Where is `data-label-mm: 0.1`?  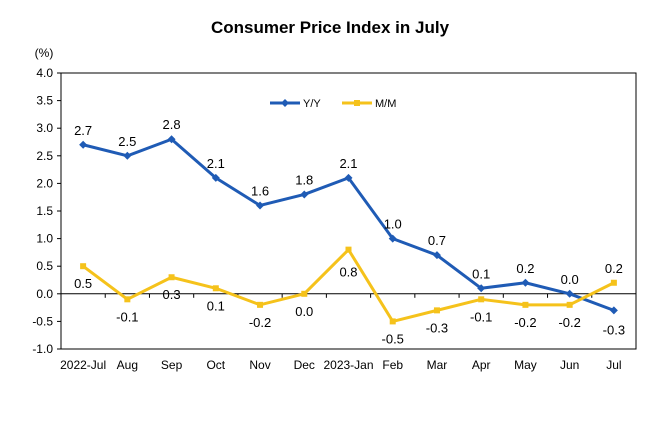
data-label-mm: 0.1 is located at coordinates (216, 305).